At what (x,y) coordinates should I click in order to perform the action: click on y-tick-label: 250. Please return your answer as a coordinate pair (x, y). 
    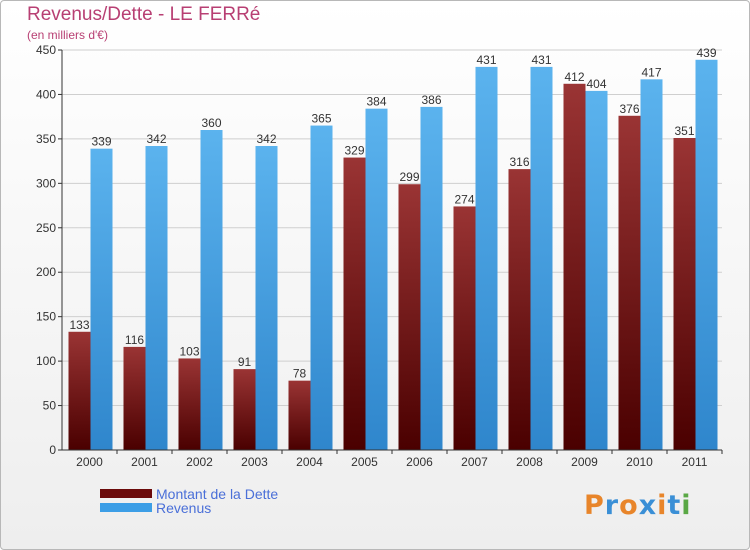
    Looking at the image, I should click on (46, 228).